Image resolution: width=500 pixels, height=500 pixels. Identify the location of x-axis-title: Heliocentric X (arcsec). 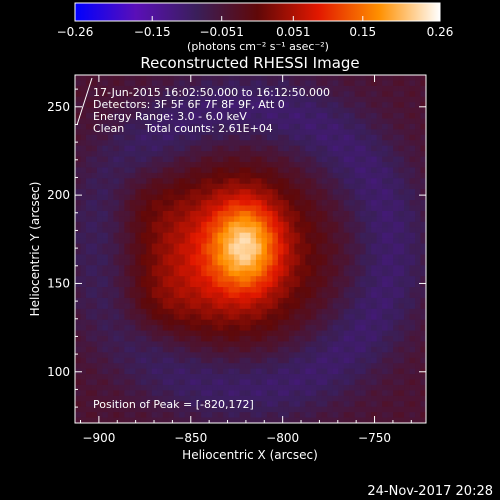
(250, 455).